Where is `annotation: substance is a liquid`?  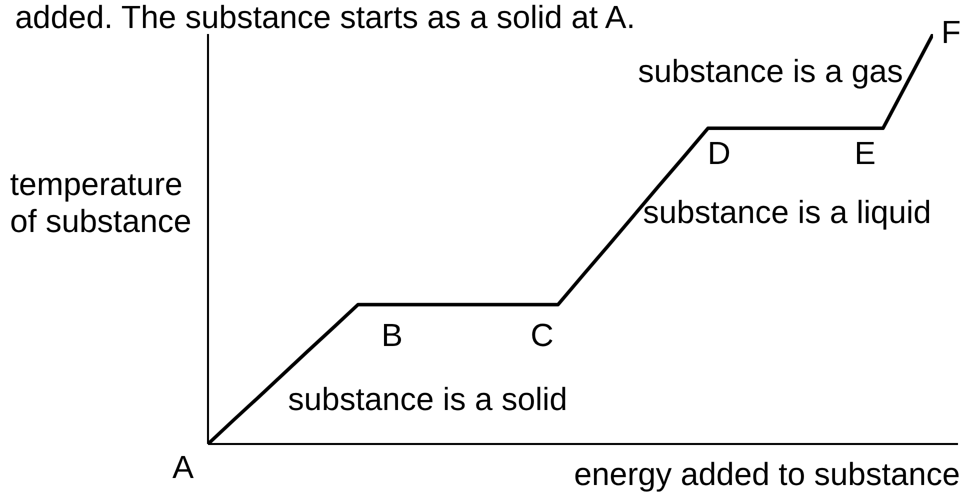
annotation: substance is a liquid is located at coordinates (787, 212).